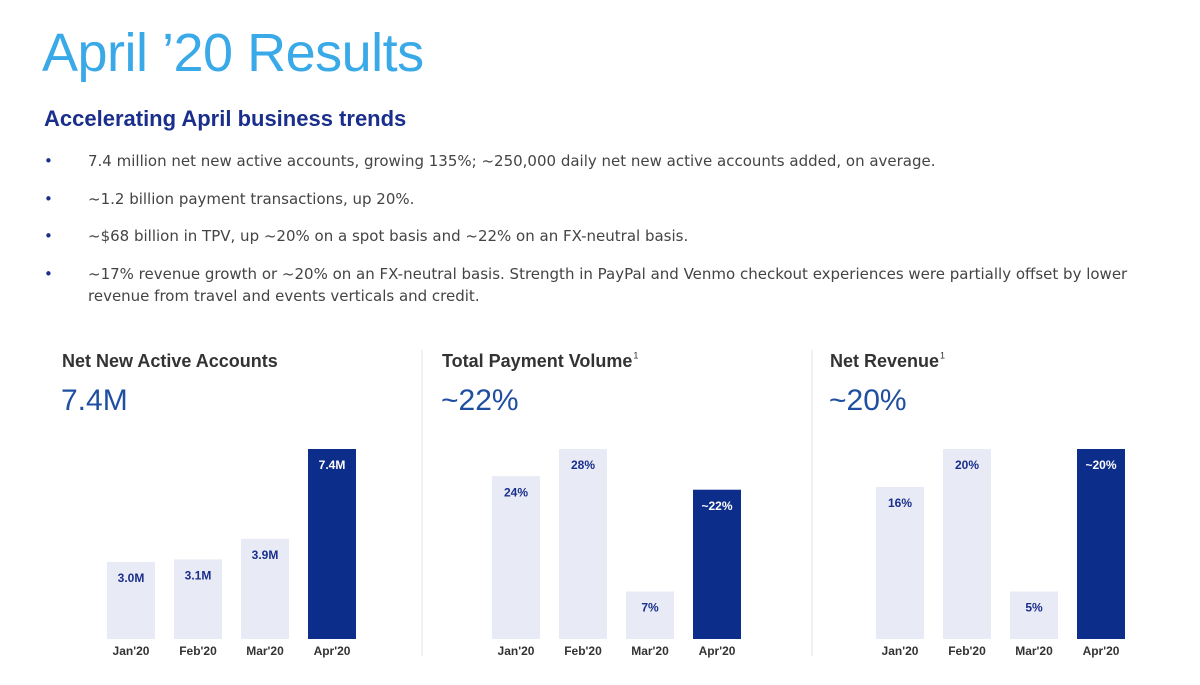 This screenshot has height=685, width=1200. Describe the element at coordinates (94, 400) in the screenshot. I see `chart-headline: 7.4M` at that location.